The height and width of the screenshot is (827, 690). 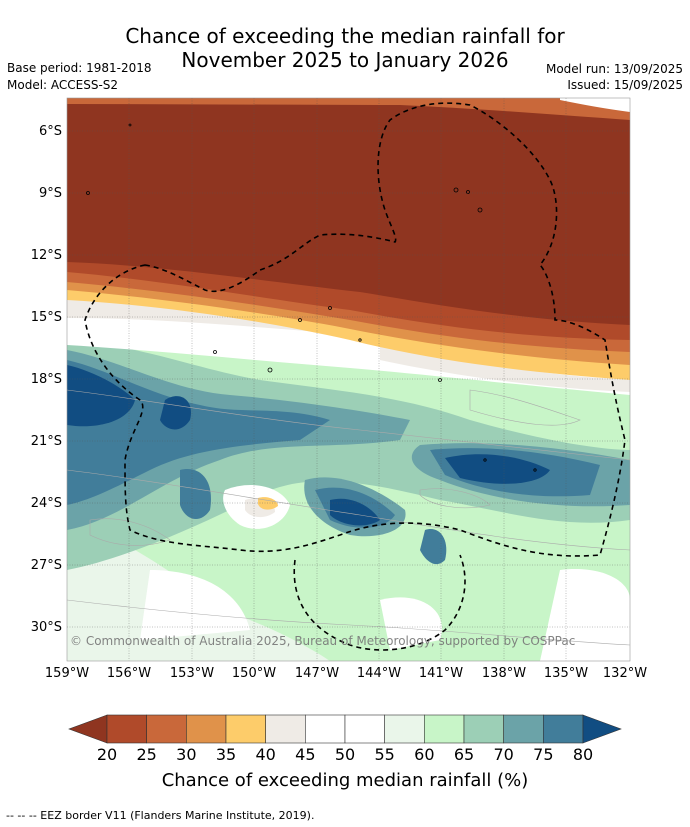 What do you see at coordinates (46, 317) in the screenshot?
I see `lat-label: 15°S` at bounding box center [46, 317].